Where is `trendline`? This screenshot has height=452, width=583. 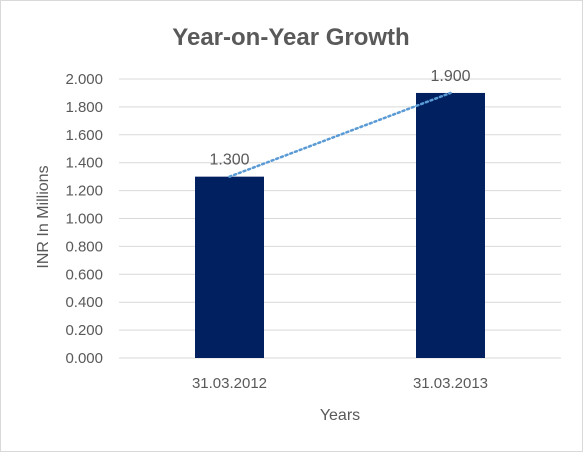 trendline is located at coordinates (340, 134).